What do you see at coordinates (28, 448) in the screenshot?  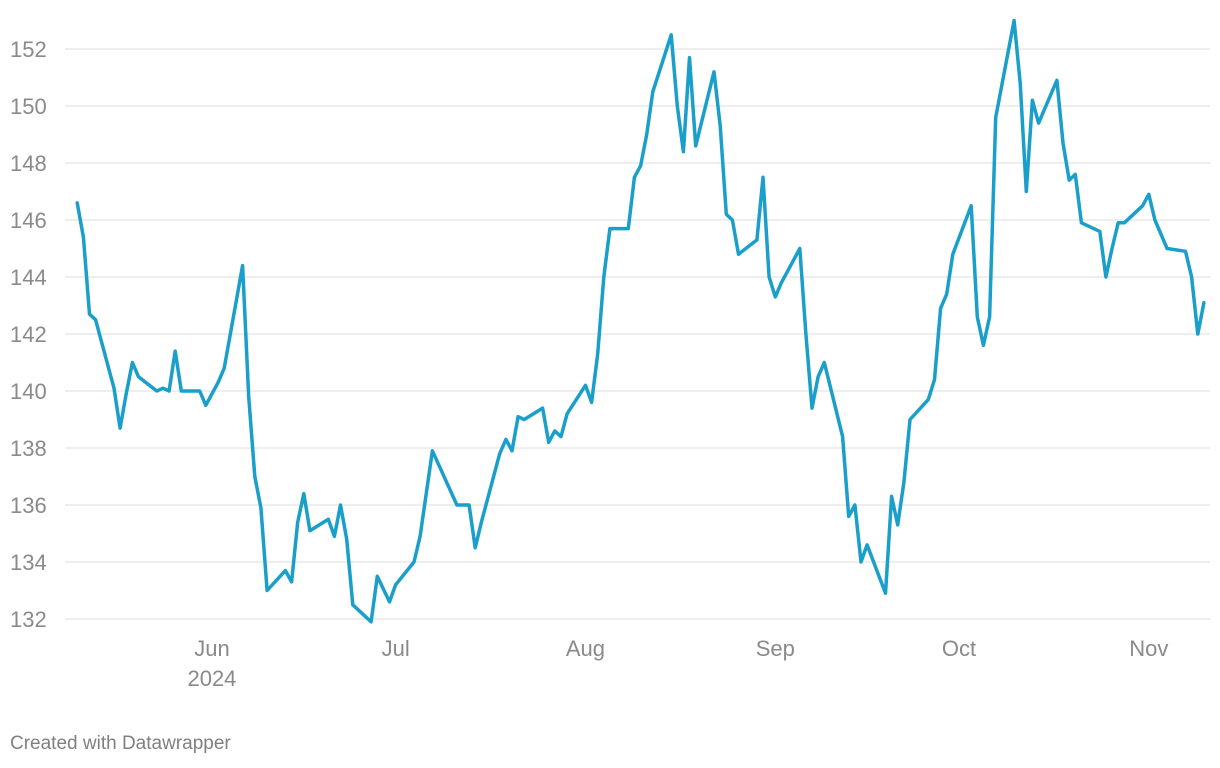 I see `y-tick-label: 138` at bounding box center [28, 448].